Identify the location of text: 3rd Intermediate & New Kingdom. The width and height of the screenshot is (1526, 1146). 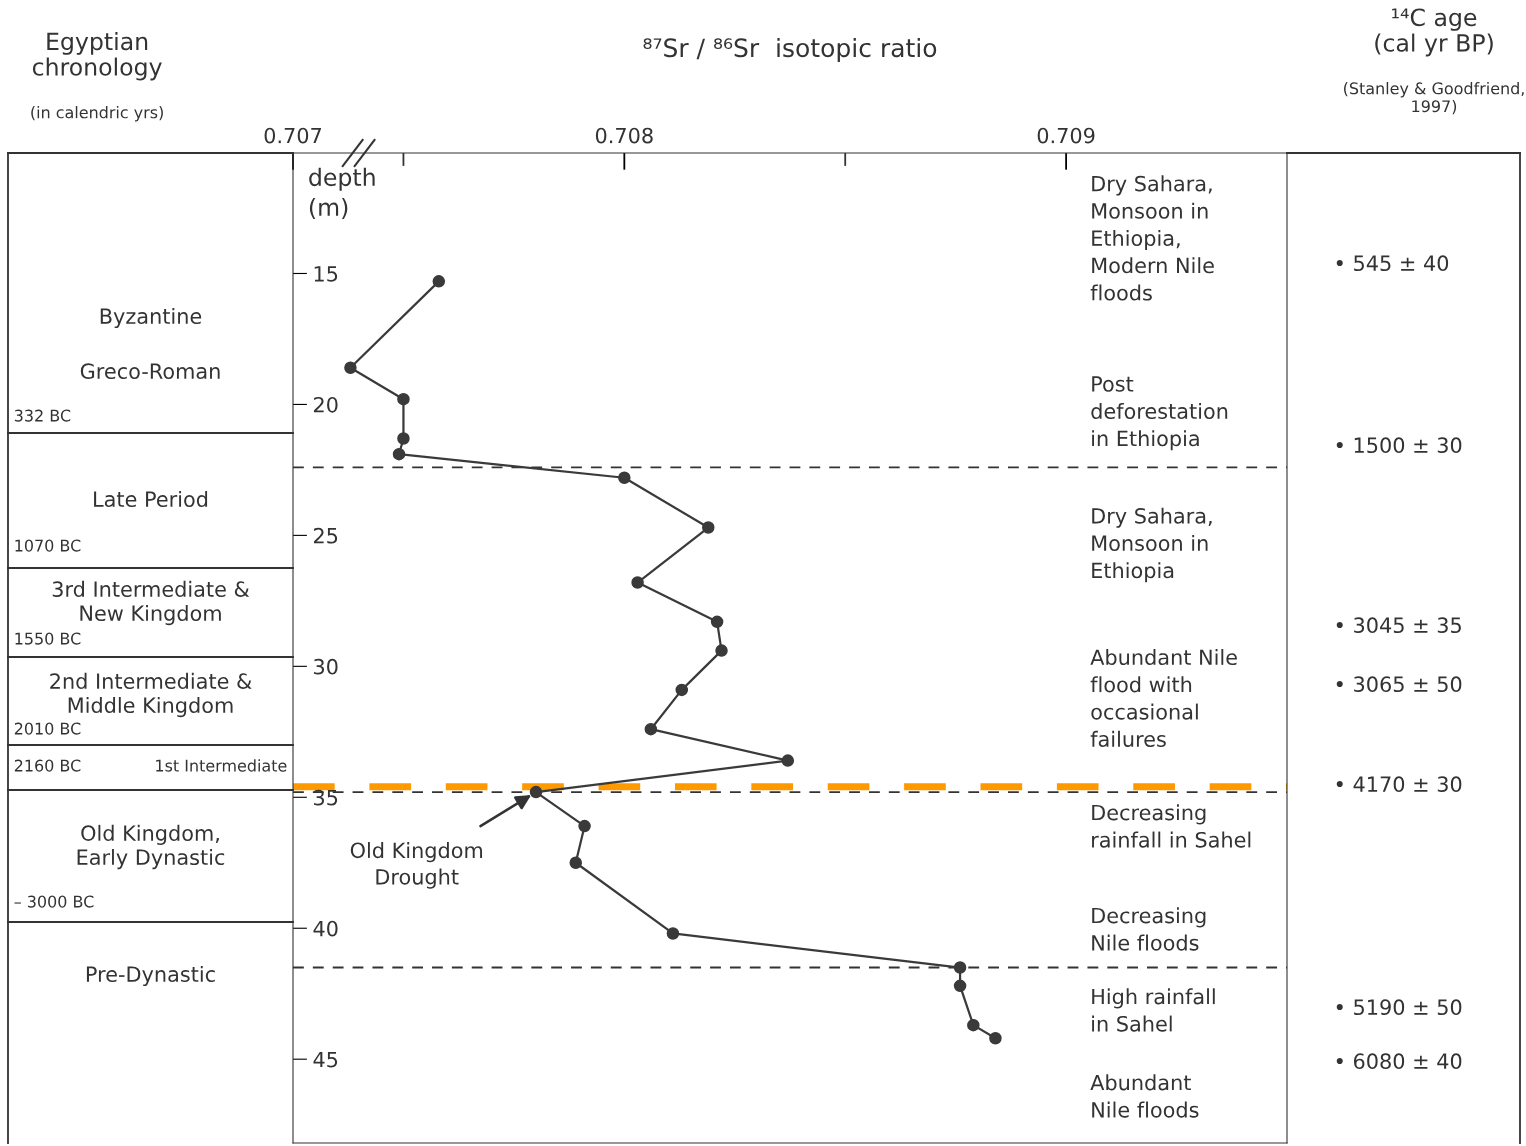
(151, 603).